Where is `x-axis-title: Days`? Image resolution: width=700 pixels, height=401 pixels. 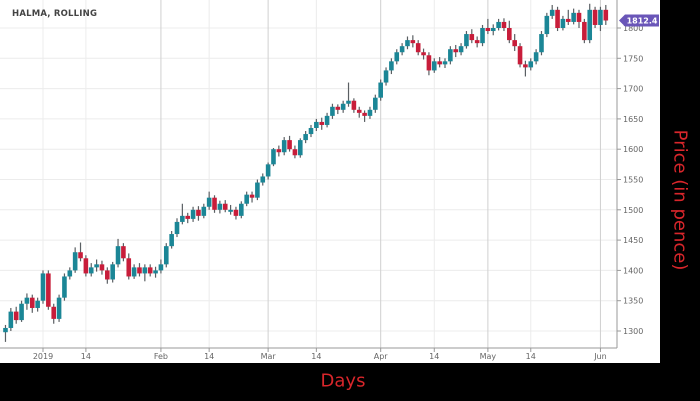
x-axis-title: Days is located at coordinates (343, 381).